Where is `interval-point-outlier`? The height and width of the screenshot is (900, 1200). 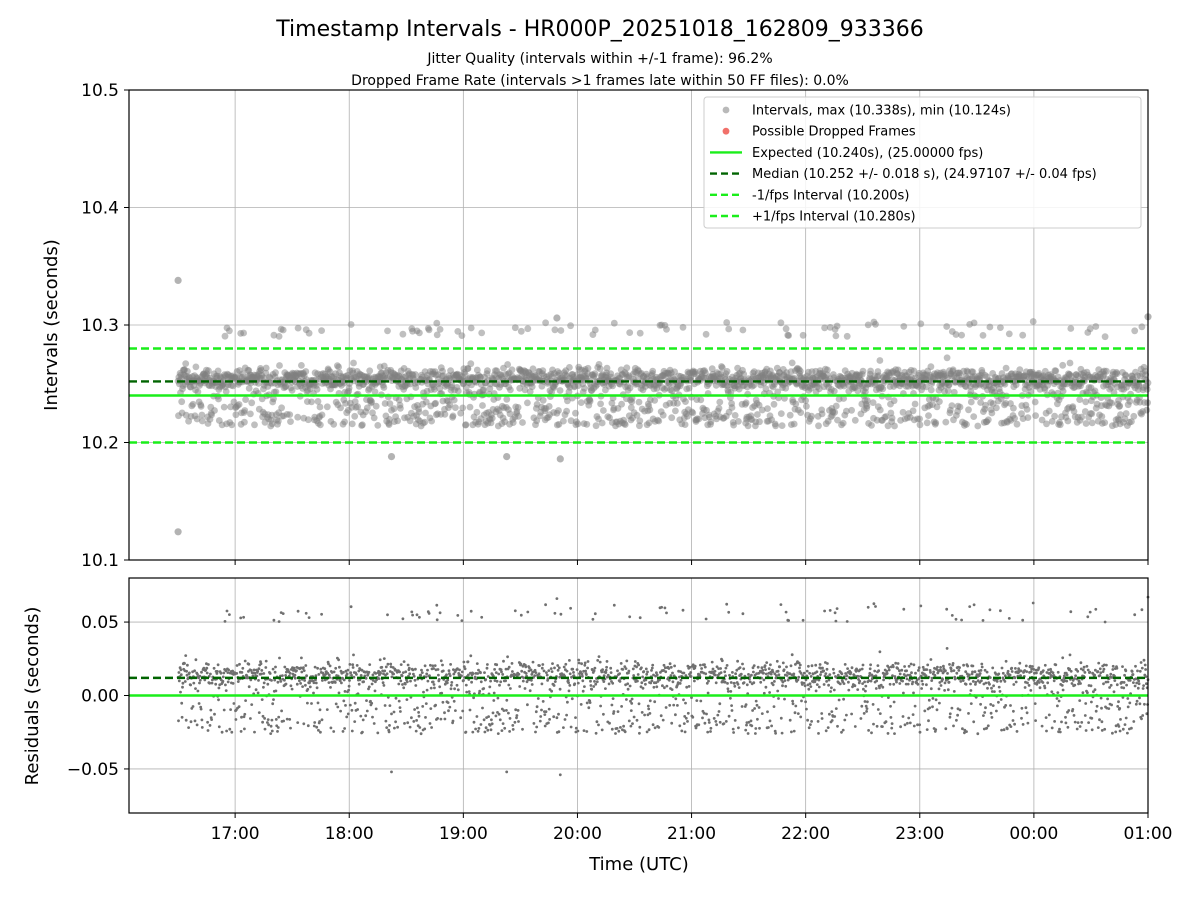 interval-point-outlier is located at coordinates (178, 280).